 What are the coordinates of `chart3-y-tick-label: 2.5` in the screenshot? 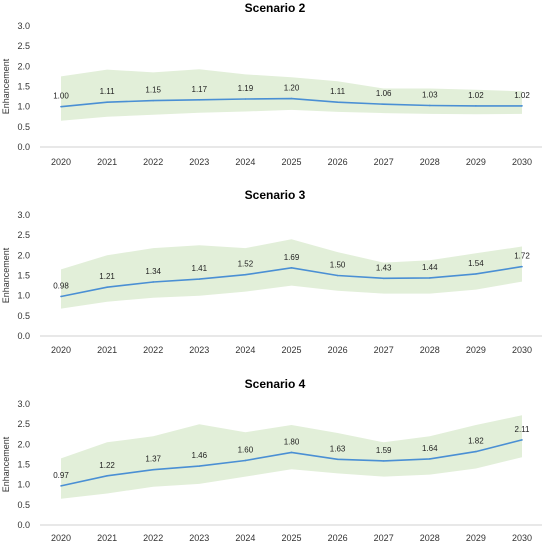 It's located at (23, 424).